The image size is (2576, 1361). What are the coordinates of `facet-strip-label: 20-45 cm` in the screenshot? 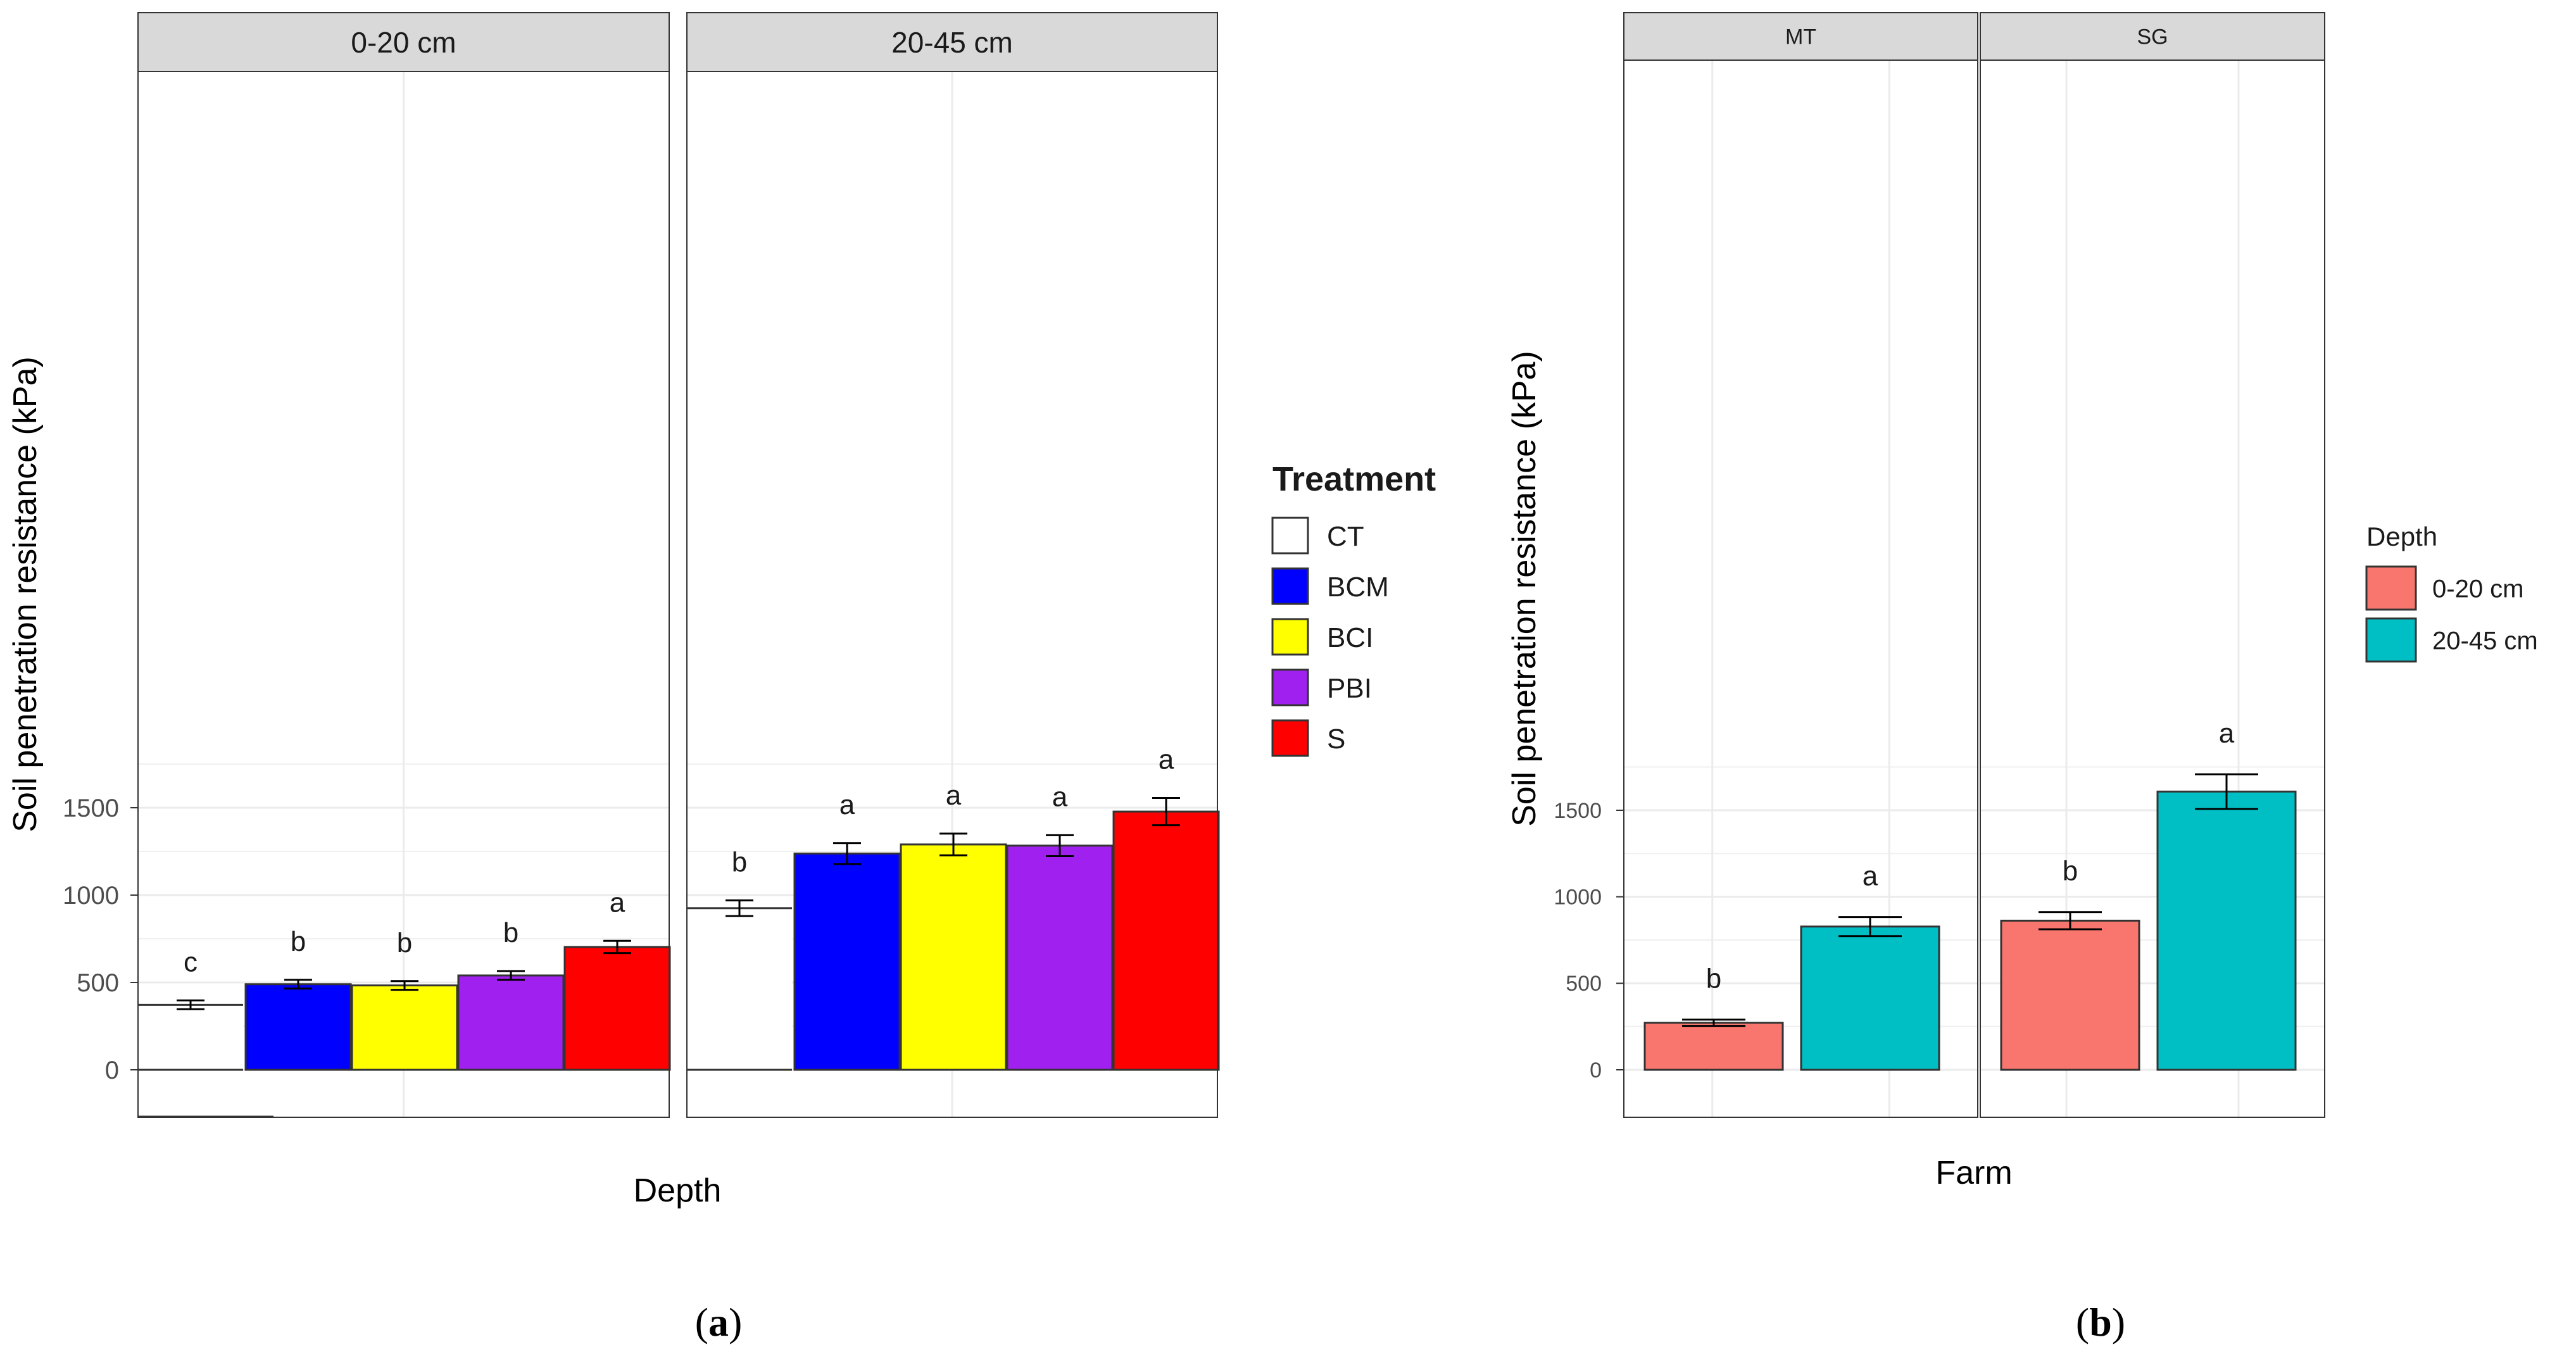 It's located at (952, 42).